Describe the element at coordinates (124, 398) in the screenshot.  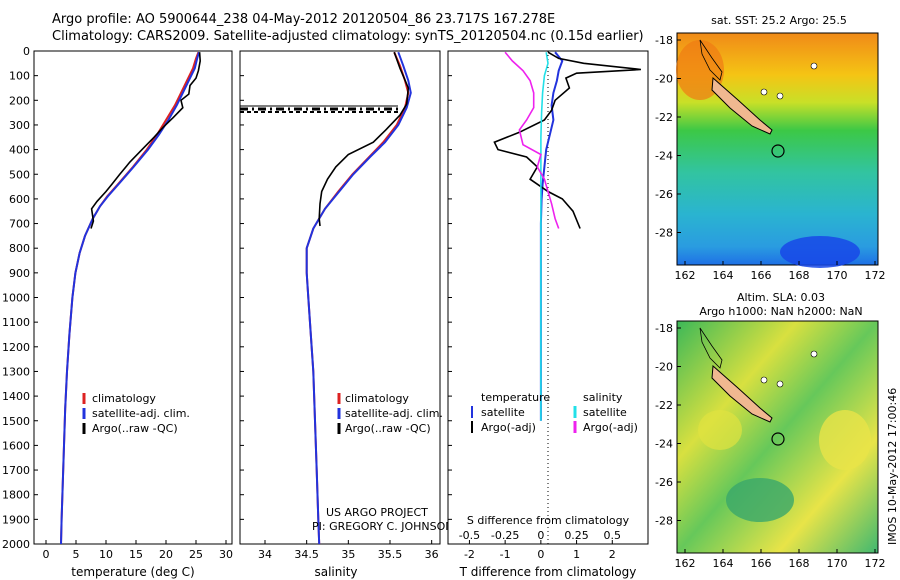
I see `legend-label-climatology: climatology` at that location.